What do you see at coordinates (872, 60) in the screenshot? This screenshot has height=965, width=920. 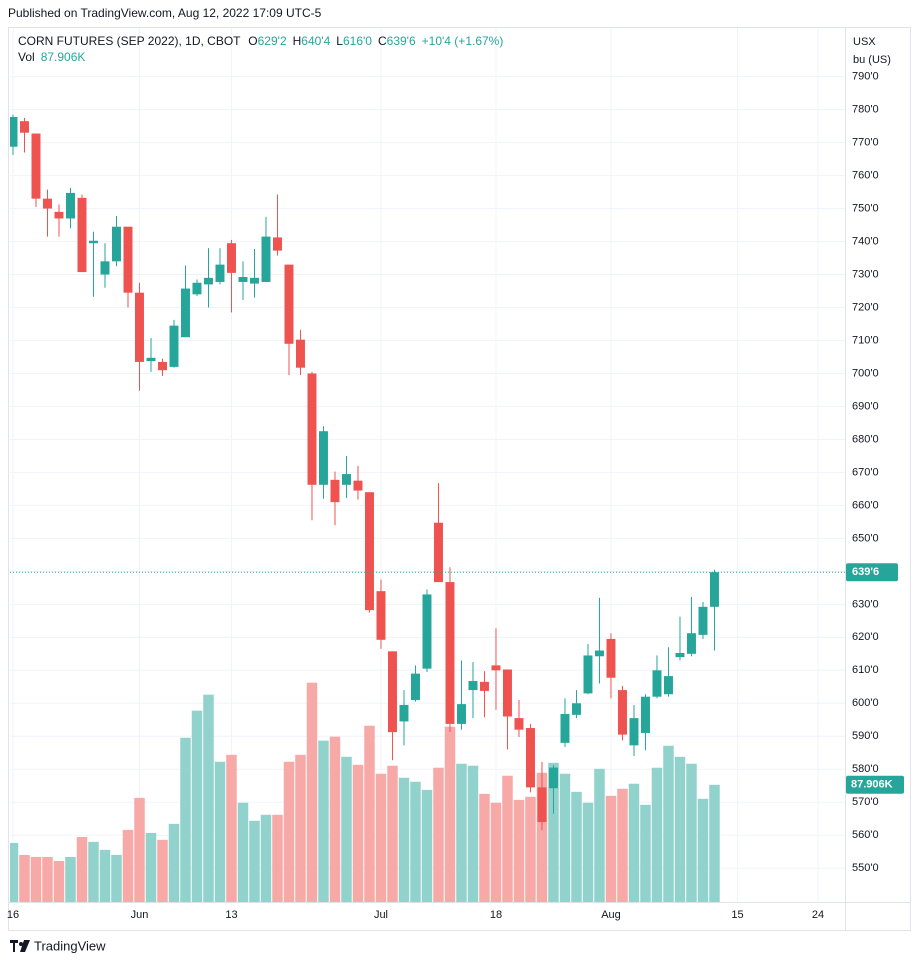 I see `unit: bu (US)` at bounding box center [872, 60].